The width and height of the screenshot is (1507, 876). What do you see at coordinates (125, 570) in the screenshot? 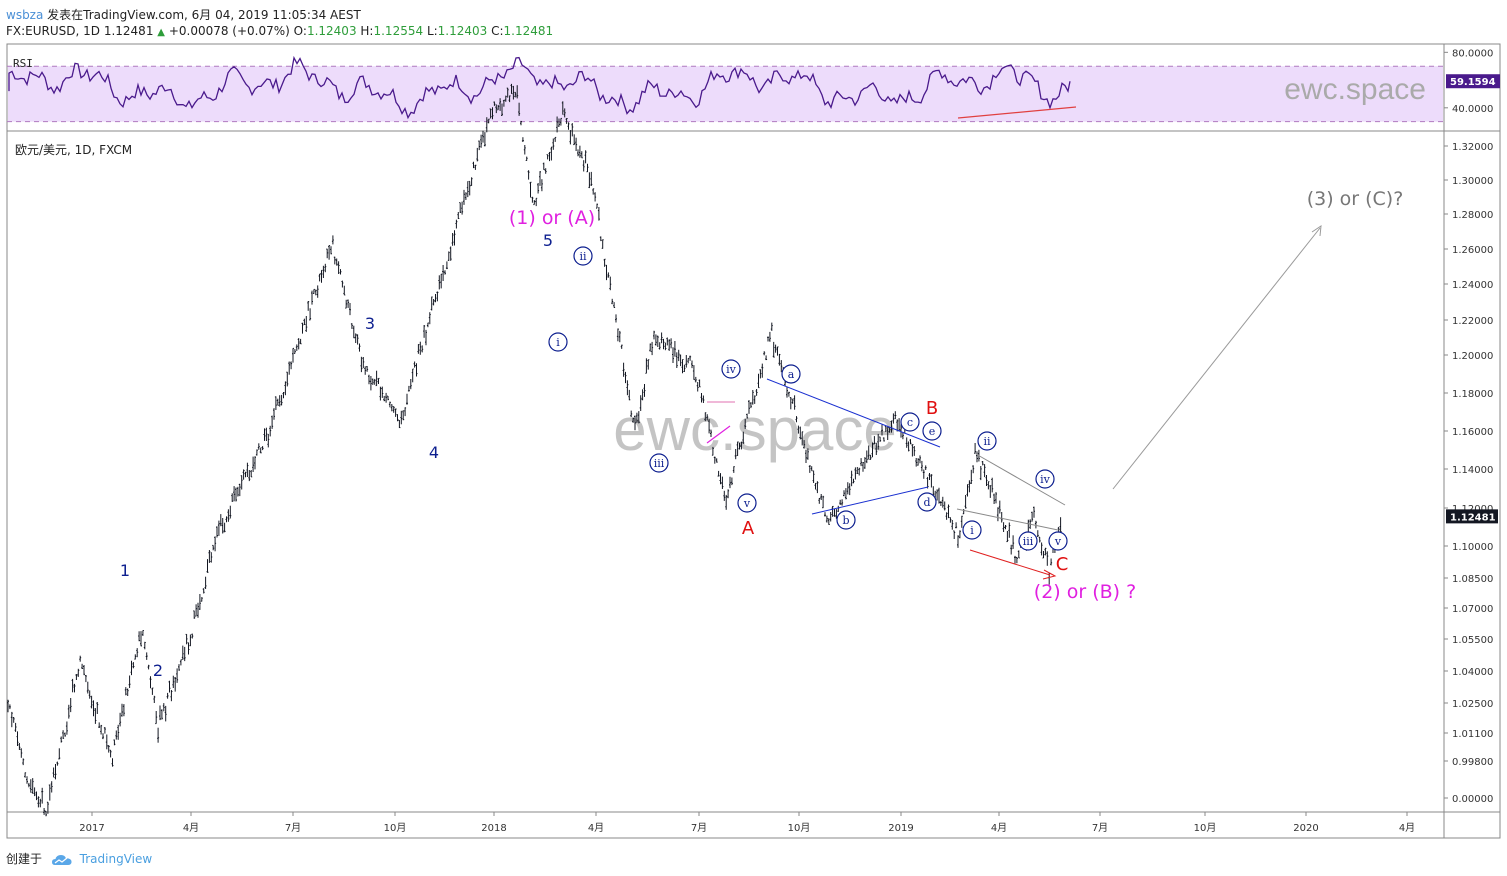
I see `wave-1-label: 1` at bounding box center [125, 570].